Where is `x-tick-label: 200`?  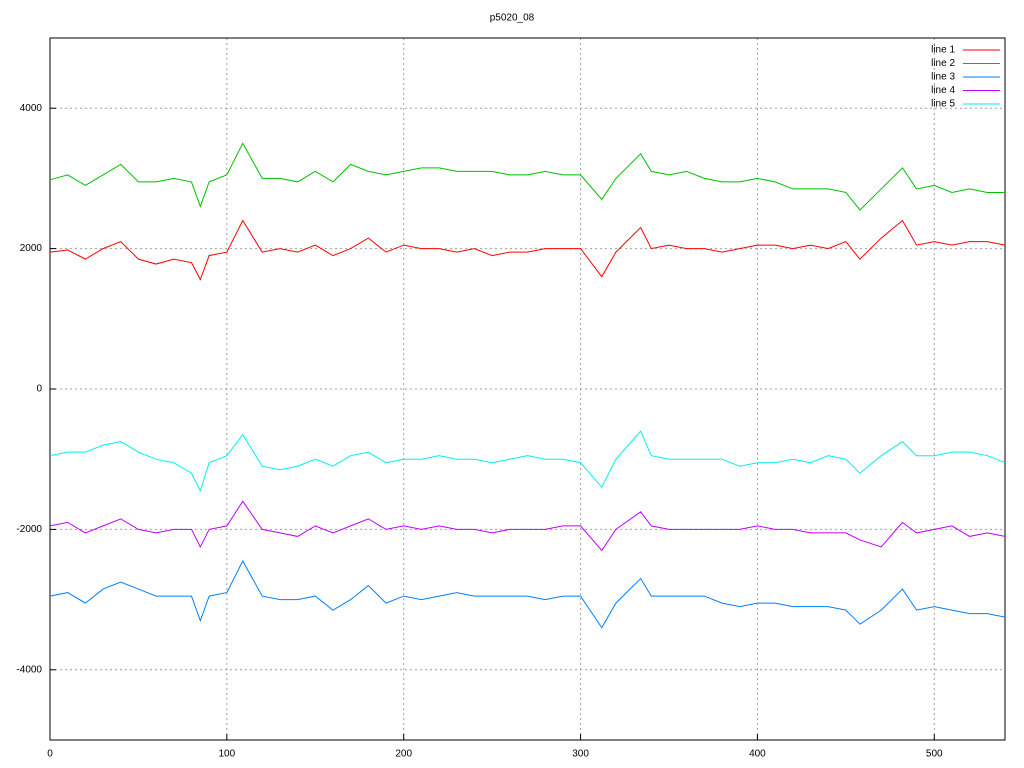
x-tick-label: 200 is located at coordinates (403, 754).